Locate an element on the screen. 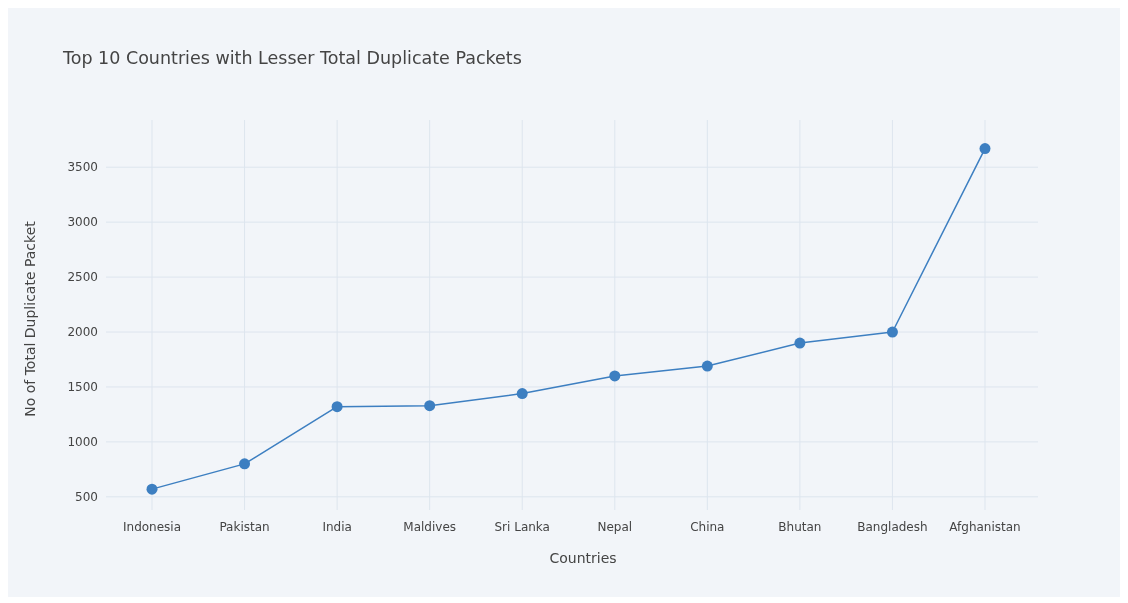 The image size is (1128, 603). x-tick-label: Afghanistan is located at coordinates (985, 527).